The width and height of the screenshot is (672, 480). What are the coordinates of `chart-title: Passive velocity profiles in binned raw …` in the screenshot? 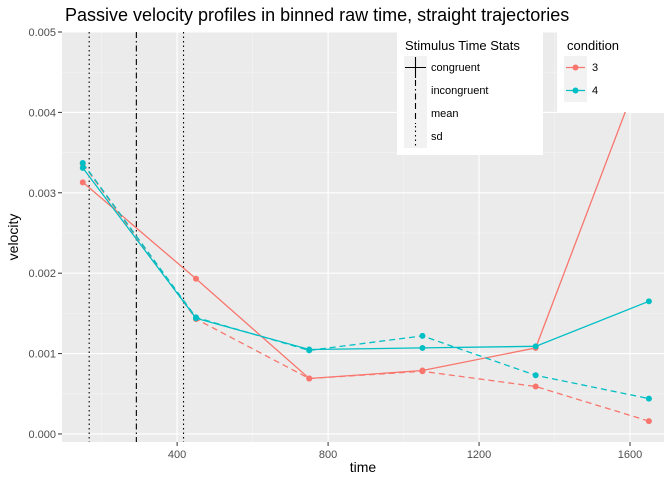 It's located at (317, 15).